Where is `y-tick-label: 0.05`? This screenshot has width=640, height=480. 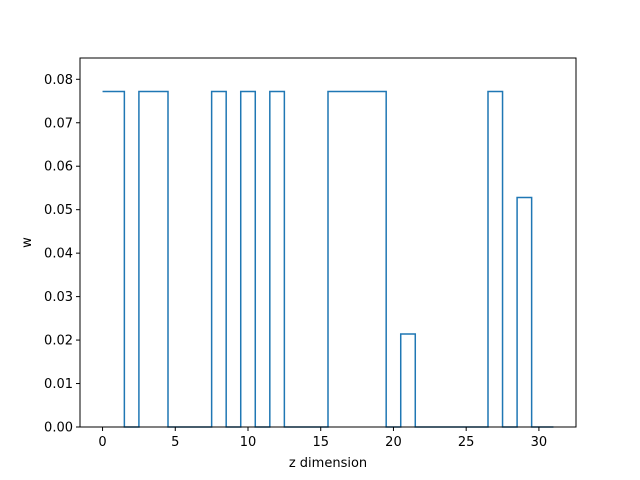
y-tick-label: 0.05 is located at coordinates (58, 210).